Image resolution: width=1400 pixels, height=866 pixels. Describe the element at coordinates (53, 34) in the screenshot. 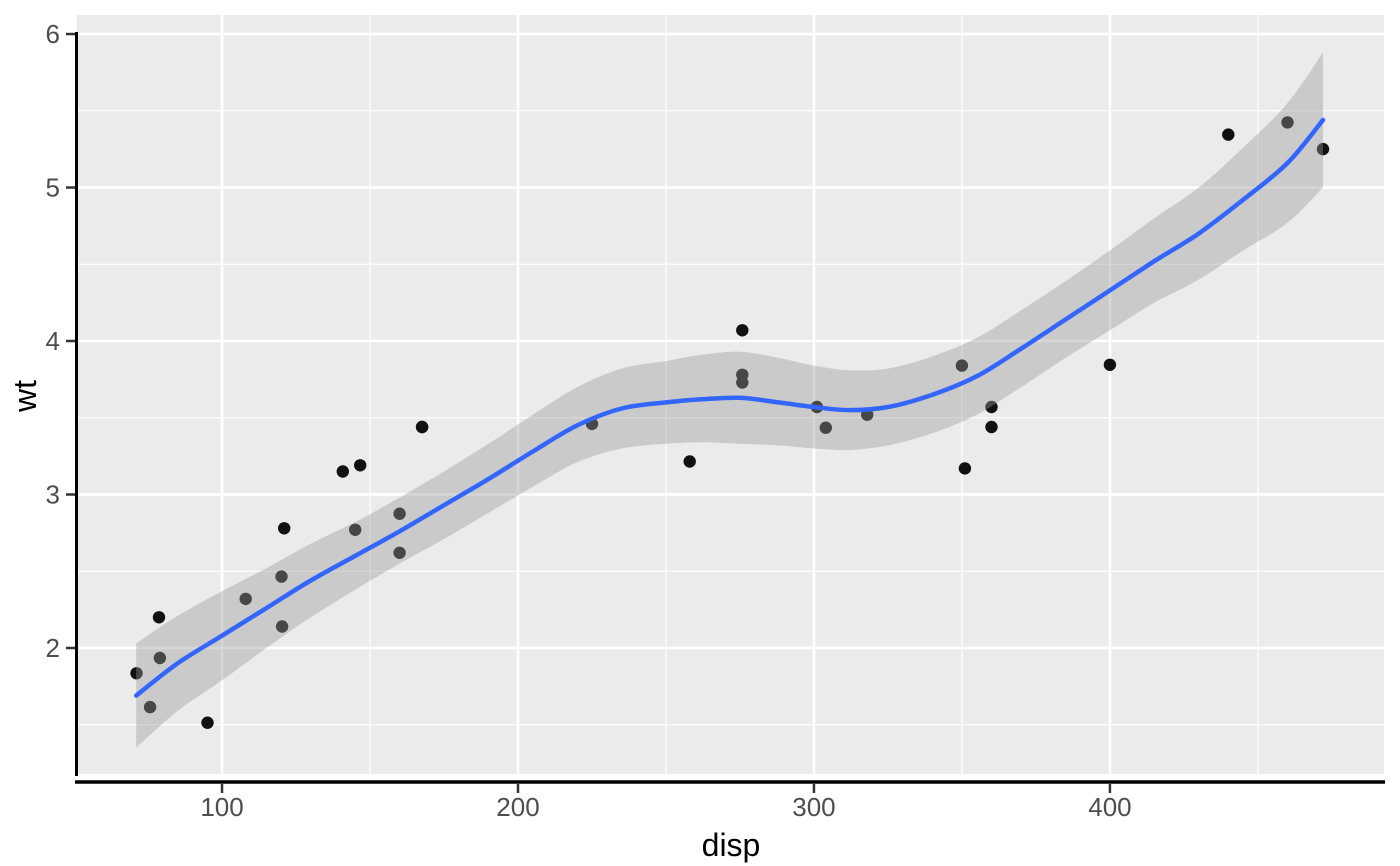

I see `y-tick-label: 6` at that location.